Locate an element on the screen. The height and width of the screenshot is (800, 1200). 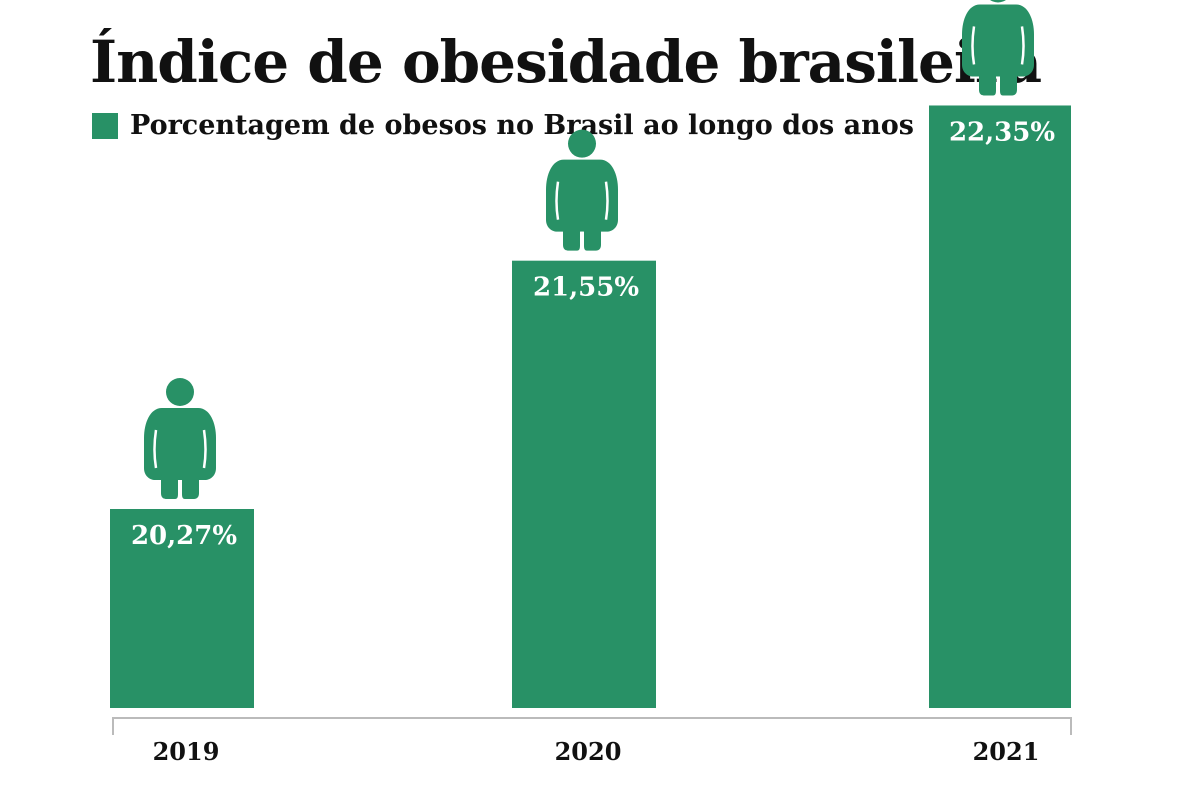
x-tick-label-2020: 2020 is located at coordinates (588, 751).